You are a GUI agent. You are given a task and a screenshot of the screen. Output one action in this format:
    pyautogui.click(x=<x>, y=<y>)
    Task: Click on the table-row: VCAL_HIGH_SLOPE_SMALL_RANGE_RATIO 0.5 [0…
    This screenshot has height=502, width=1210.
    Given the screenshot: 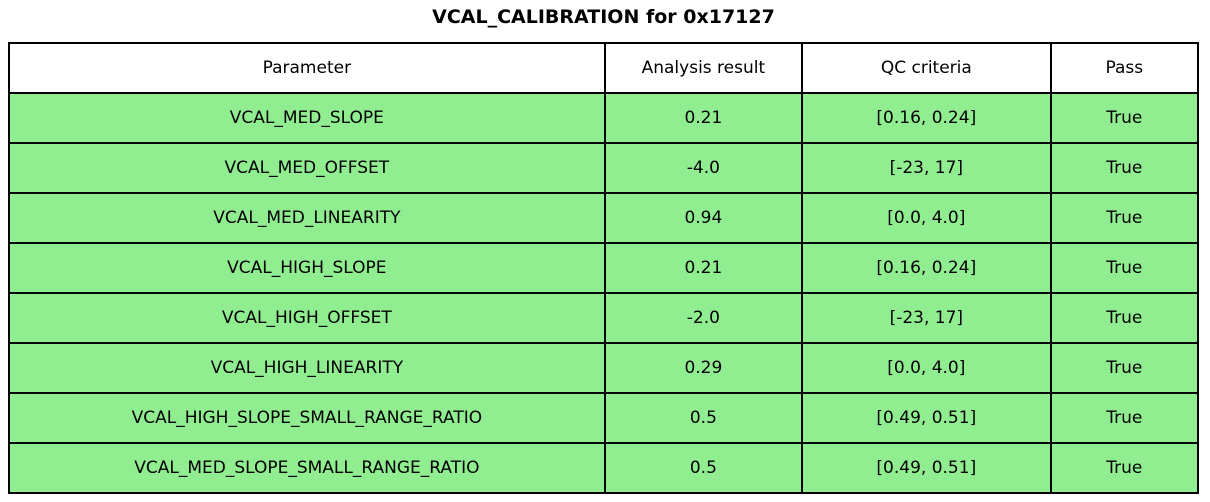 What is the action you would take?
    pyautogui.click(x=604, y=418)
    